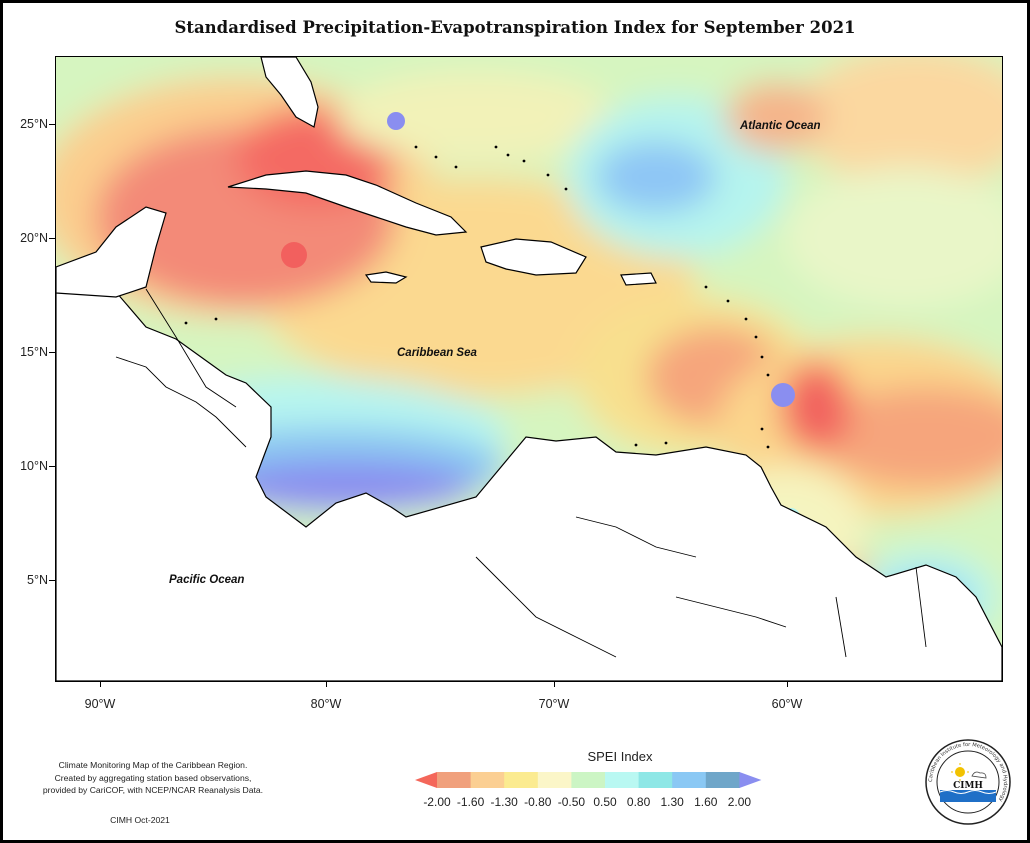 The height and width of the screenshot is (843, 1030). Describe the element at coordinates (34, 238) in the screenshot. I see `y-label-20n: 20°N` at that location.